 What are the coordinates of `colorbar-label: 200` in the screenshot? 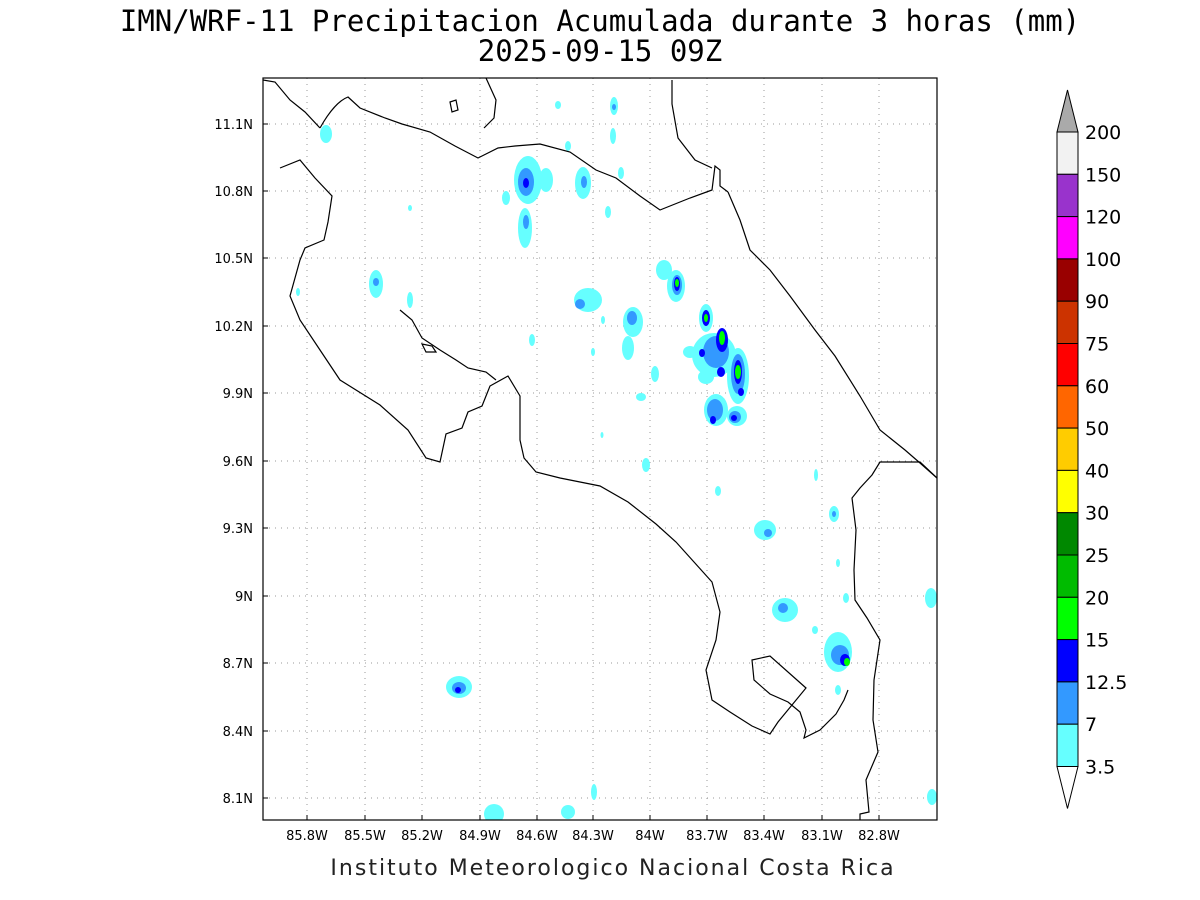 It's located at (1103, 133).